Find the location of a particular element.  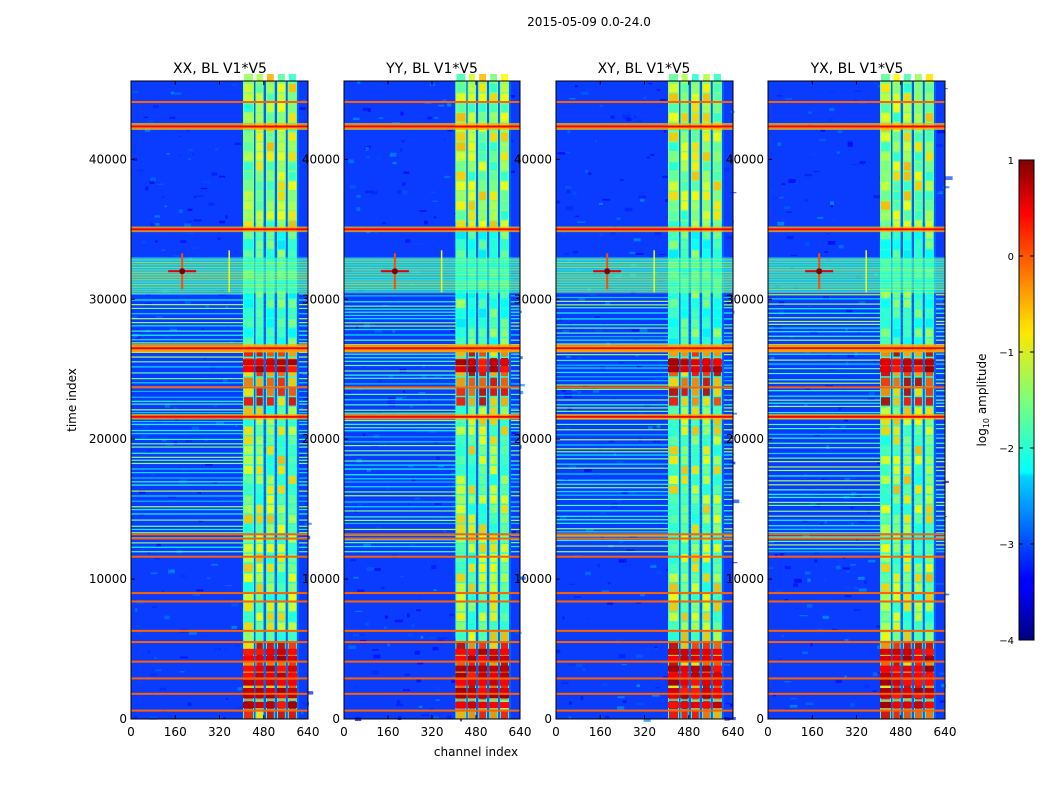

colorbar-label-suffix: amplitude is located at coordinates (982, 386).